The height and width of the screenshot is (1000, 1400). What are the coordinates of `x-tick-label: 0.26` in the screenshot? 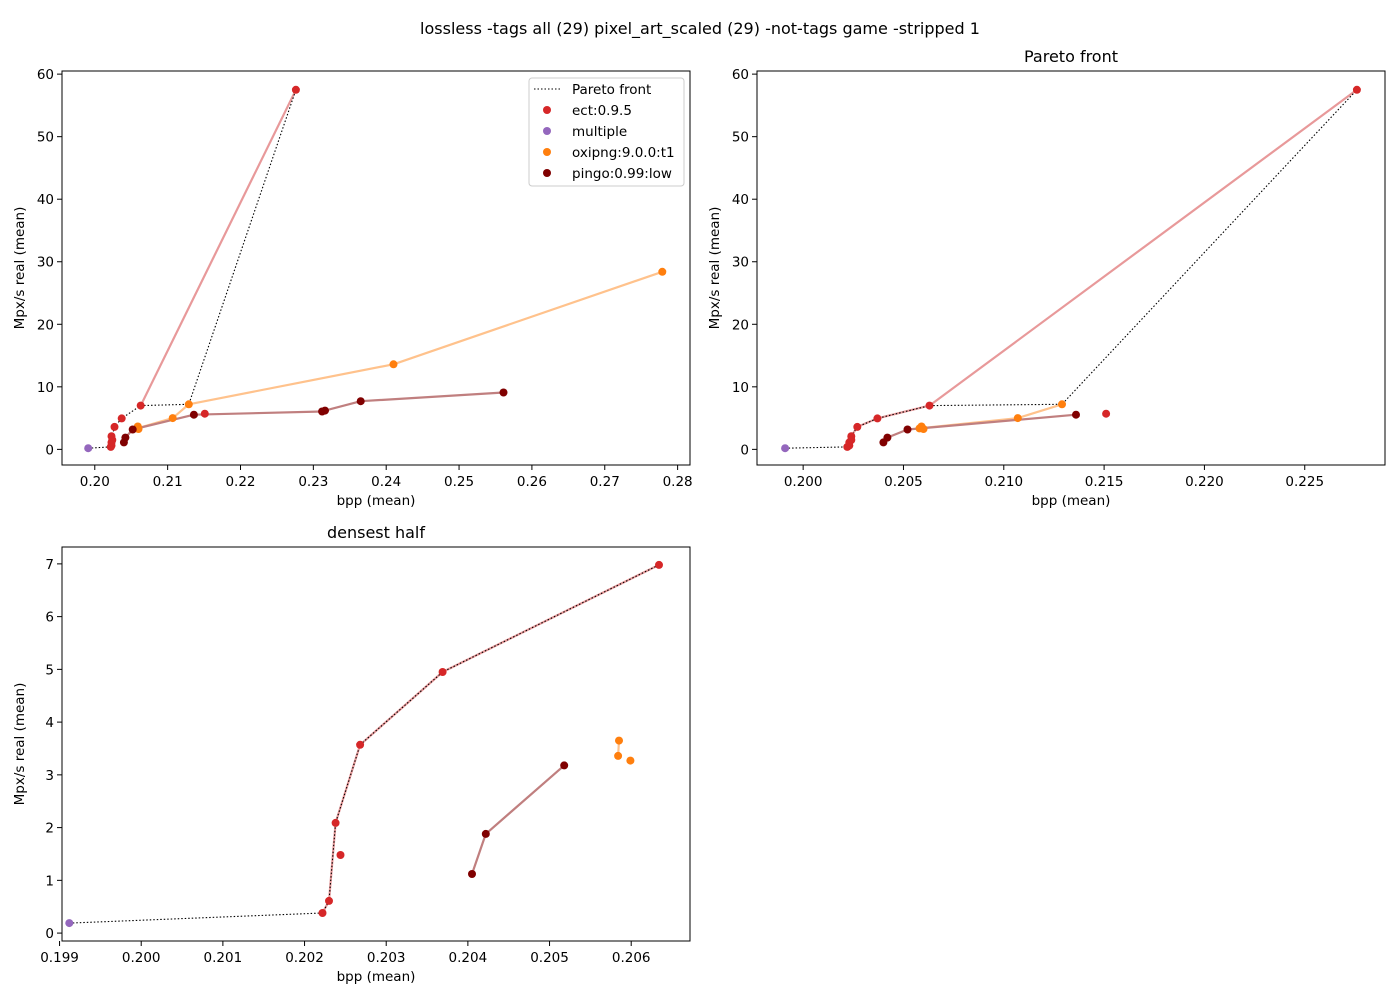 It's located at (532, 482).